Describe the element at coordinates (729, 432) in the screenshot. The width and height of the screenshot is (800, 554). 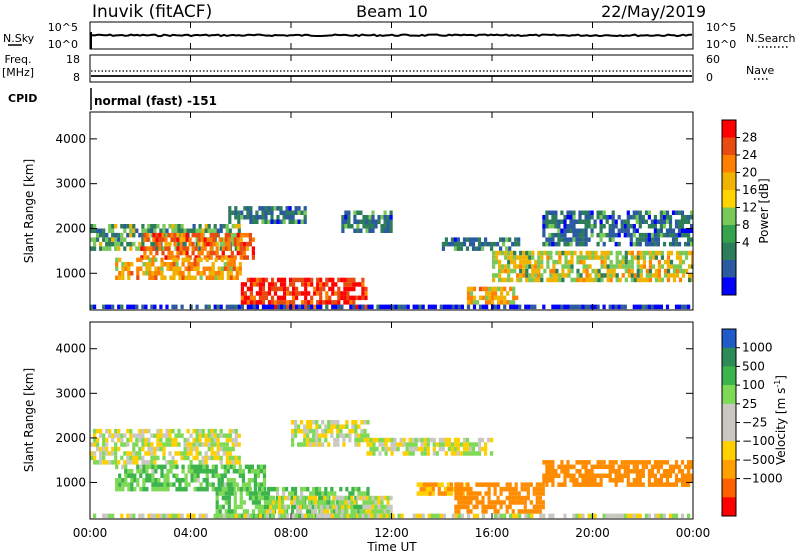
I see `colorbar-segment` at that location.